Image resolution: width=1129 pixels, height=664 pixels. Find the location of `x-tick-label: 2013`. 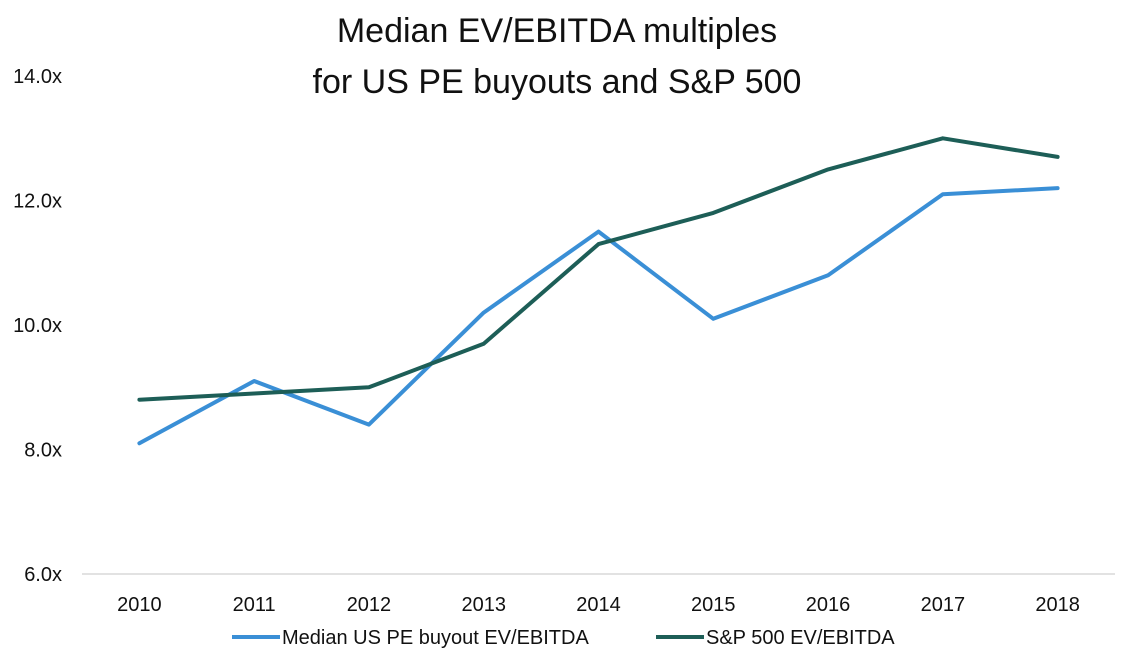

x-tick-label: 2013 is located at coordinates (483, 605).